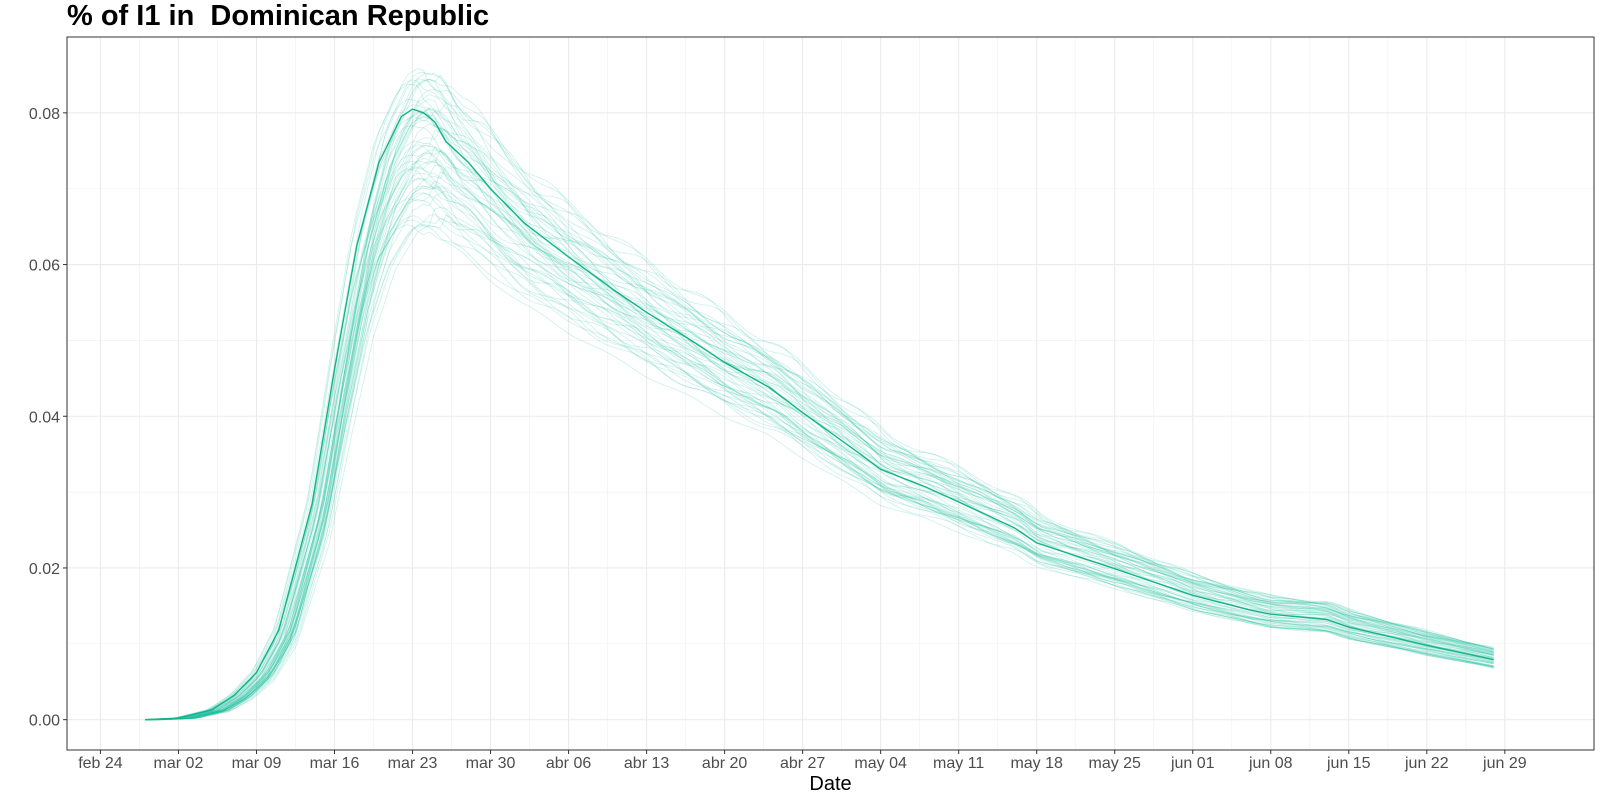 Image resolution: width=1600 pixels, height=800 pixels. Describe the element at coordinates (1036, 763) in the screenshot. I see `x-tick-label: may 18` at that location.